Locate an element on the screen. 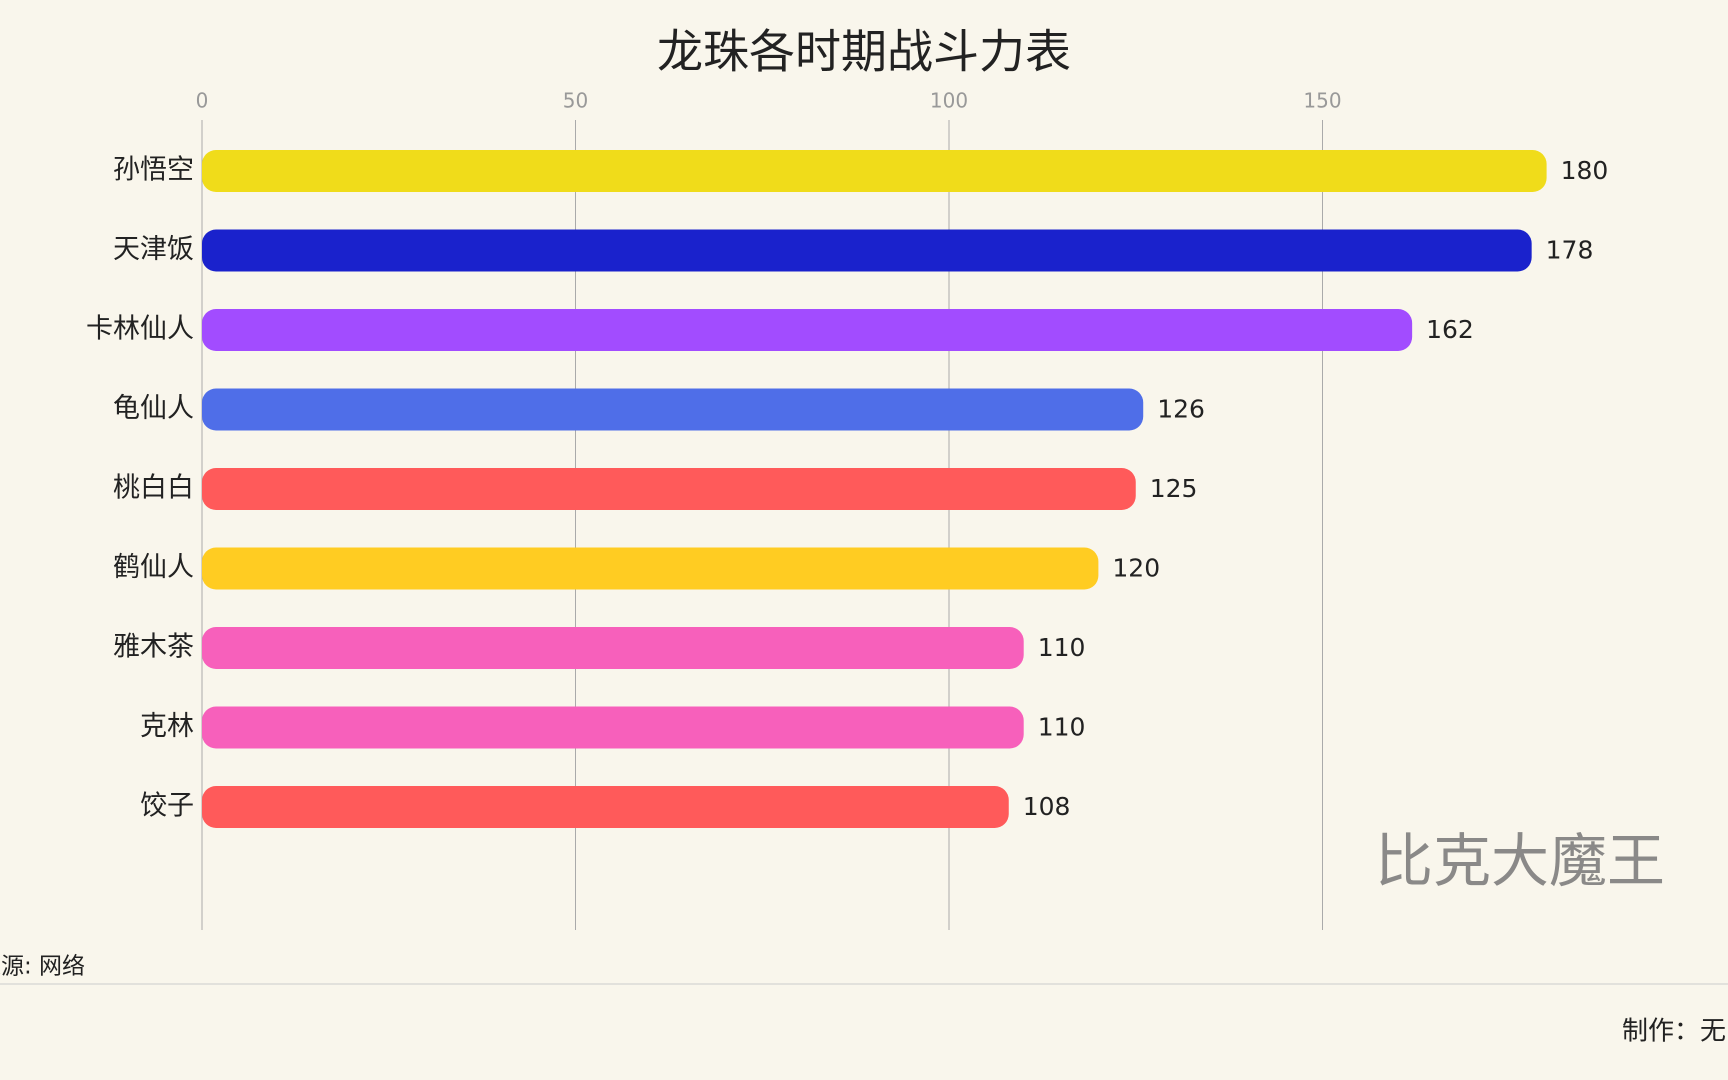 This screenshot has height=1080, width=1728. value-label: 180 is located at coordinates (1585, 170).